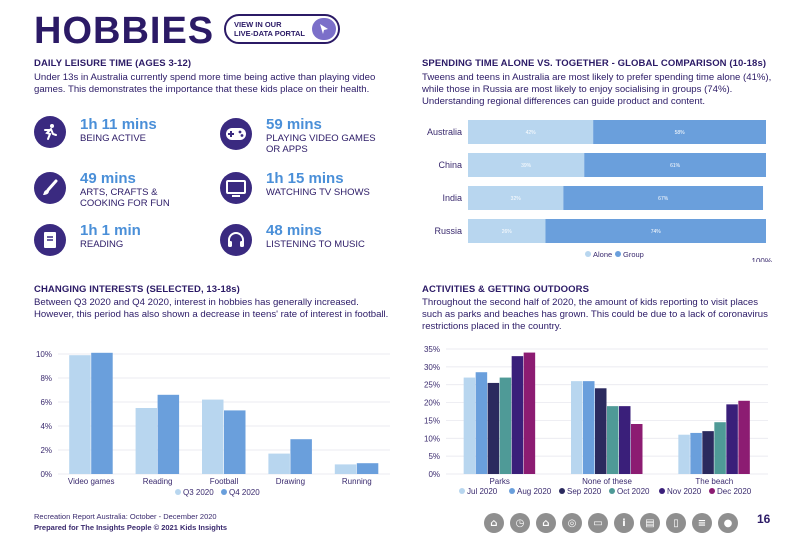 The image size is (804, 534). Describe the element at coordinates (684, 491) in the screenshot. I see `legend-label: Nov 2020` at that location.